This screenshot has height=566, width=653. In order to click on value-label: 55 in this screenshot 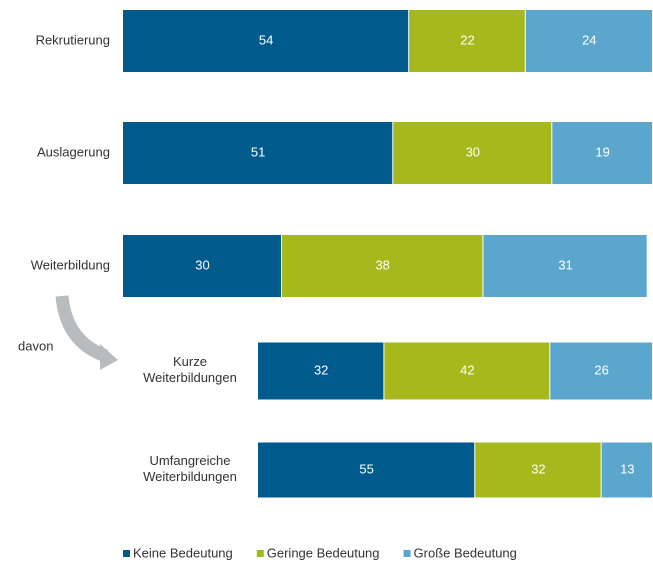, I will do `click(366, 468)`.